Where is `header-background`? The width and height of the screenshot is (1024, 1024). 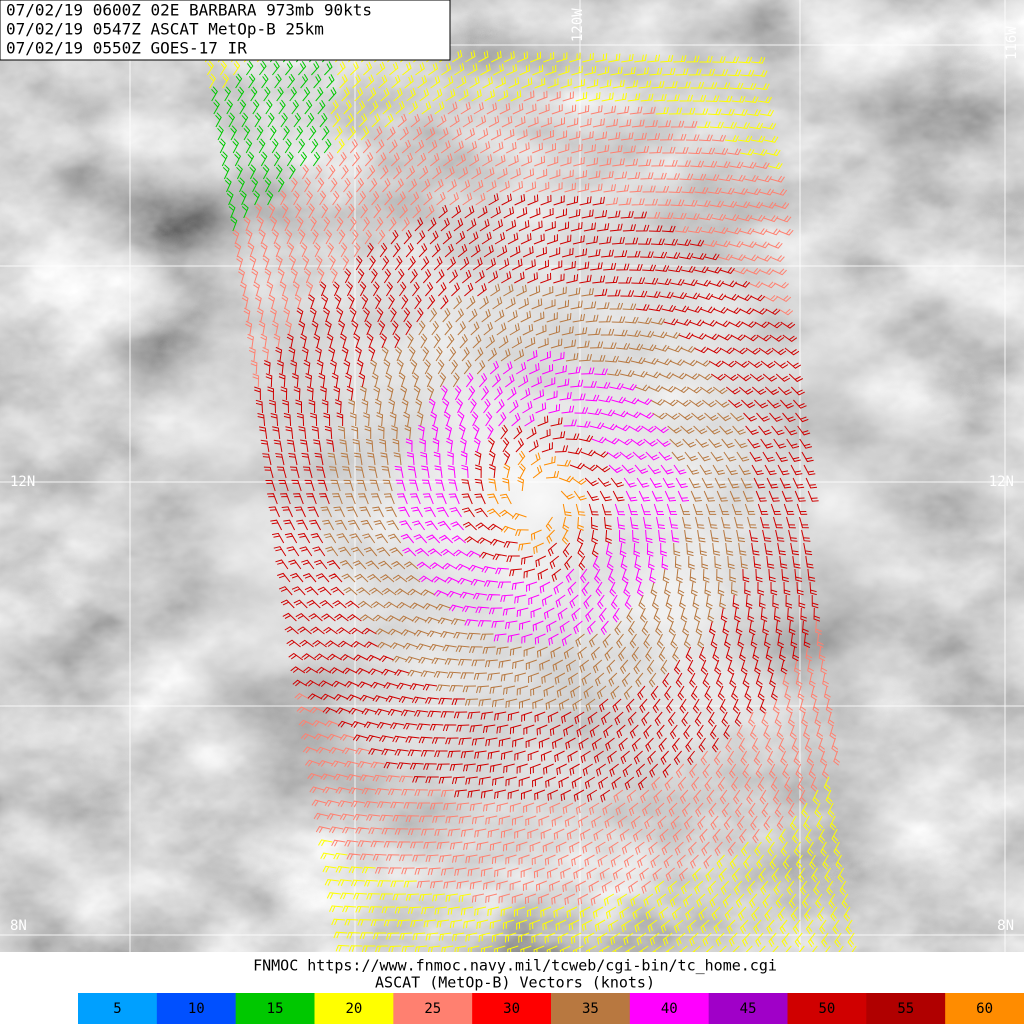 header-background is located at coordinates (225, 30).